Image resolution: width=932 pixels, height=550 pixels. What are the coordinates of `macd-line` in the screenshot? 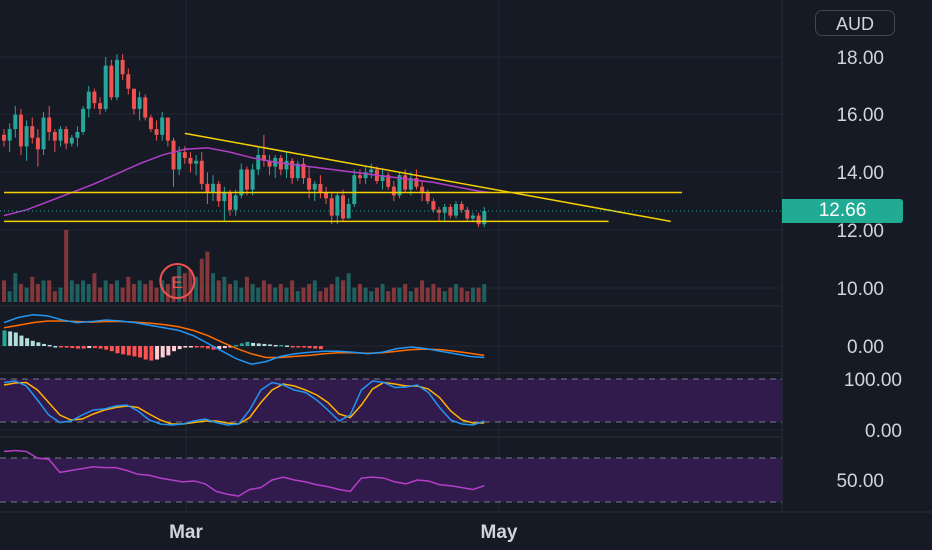 It's located at (244, 339).